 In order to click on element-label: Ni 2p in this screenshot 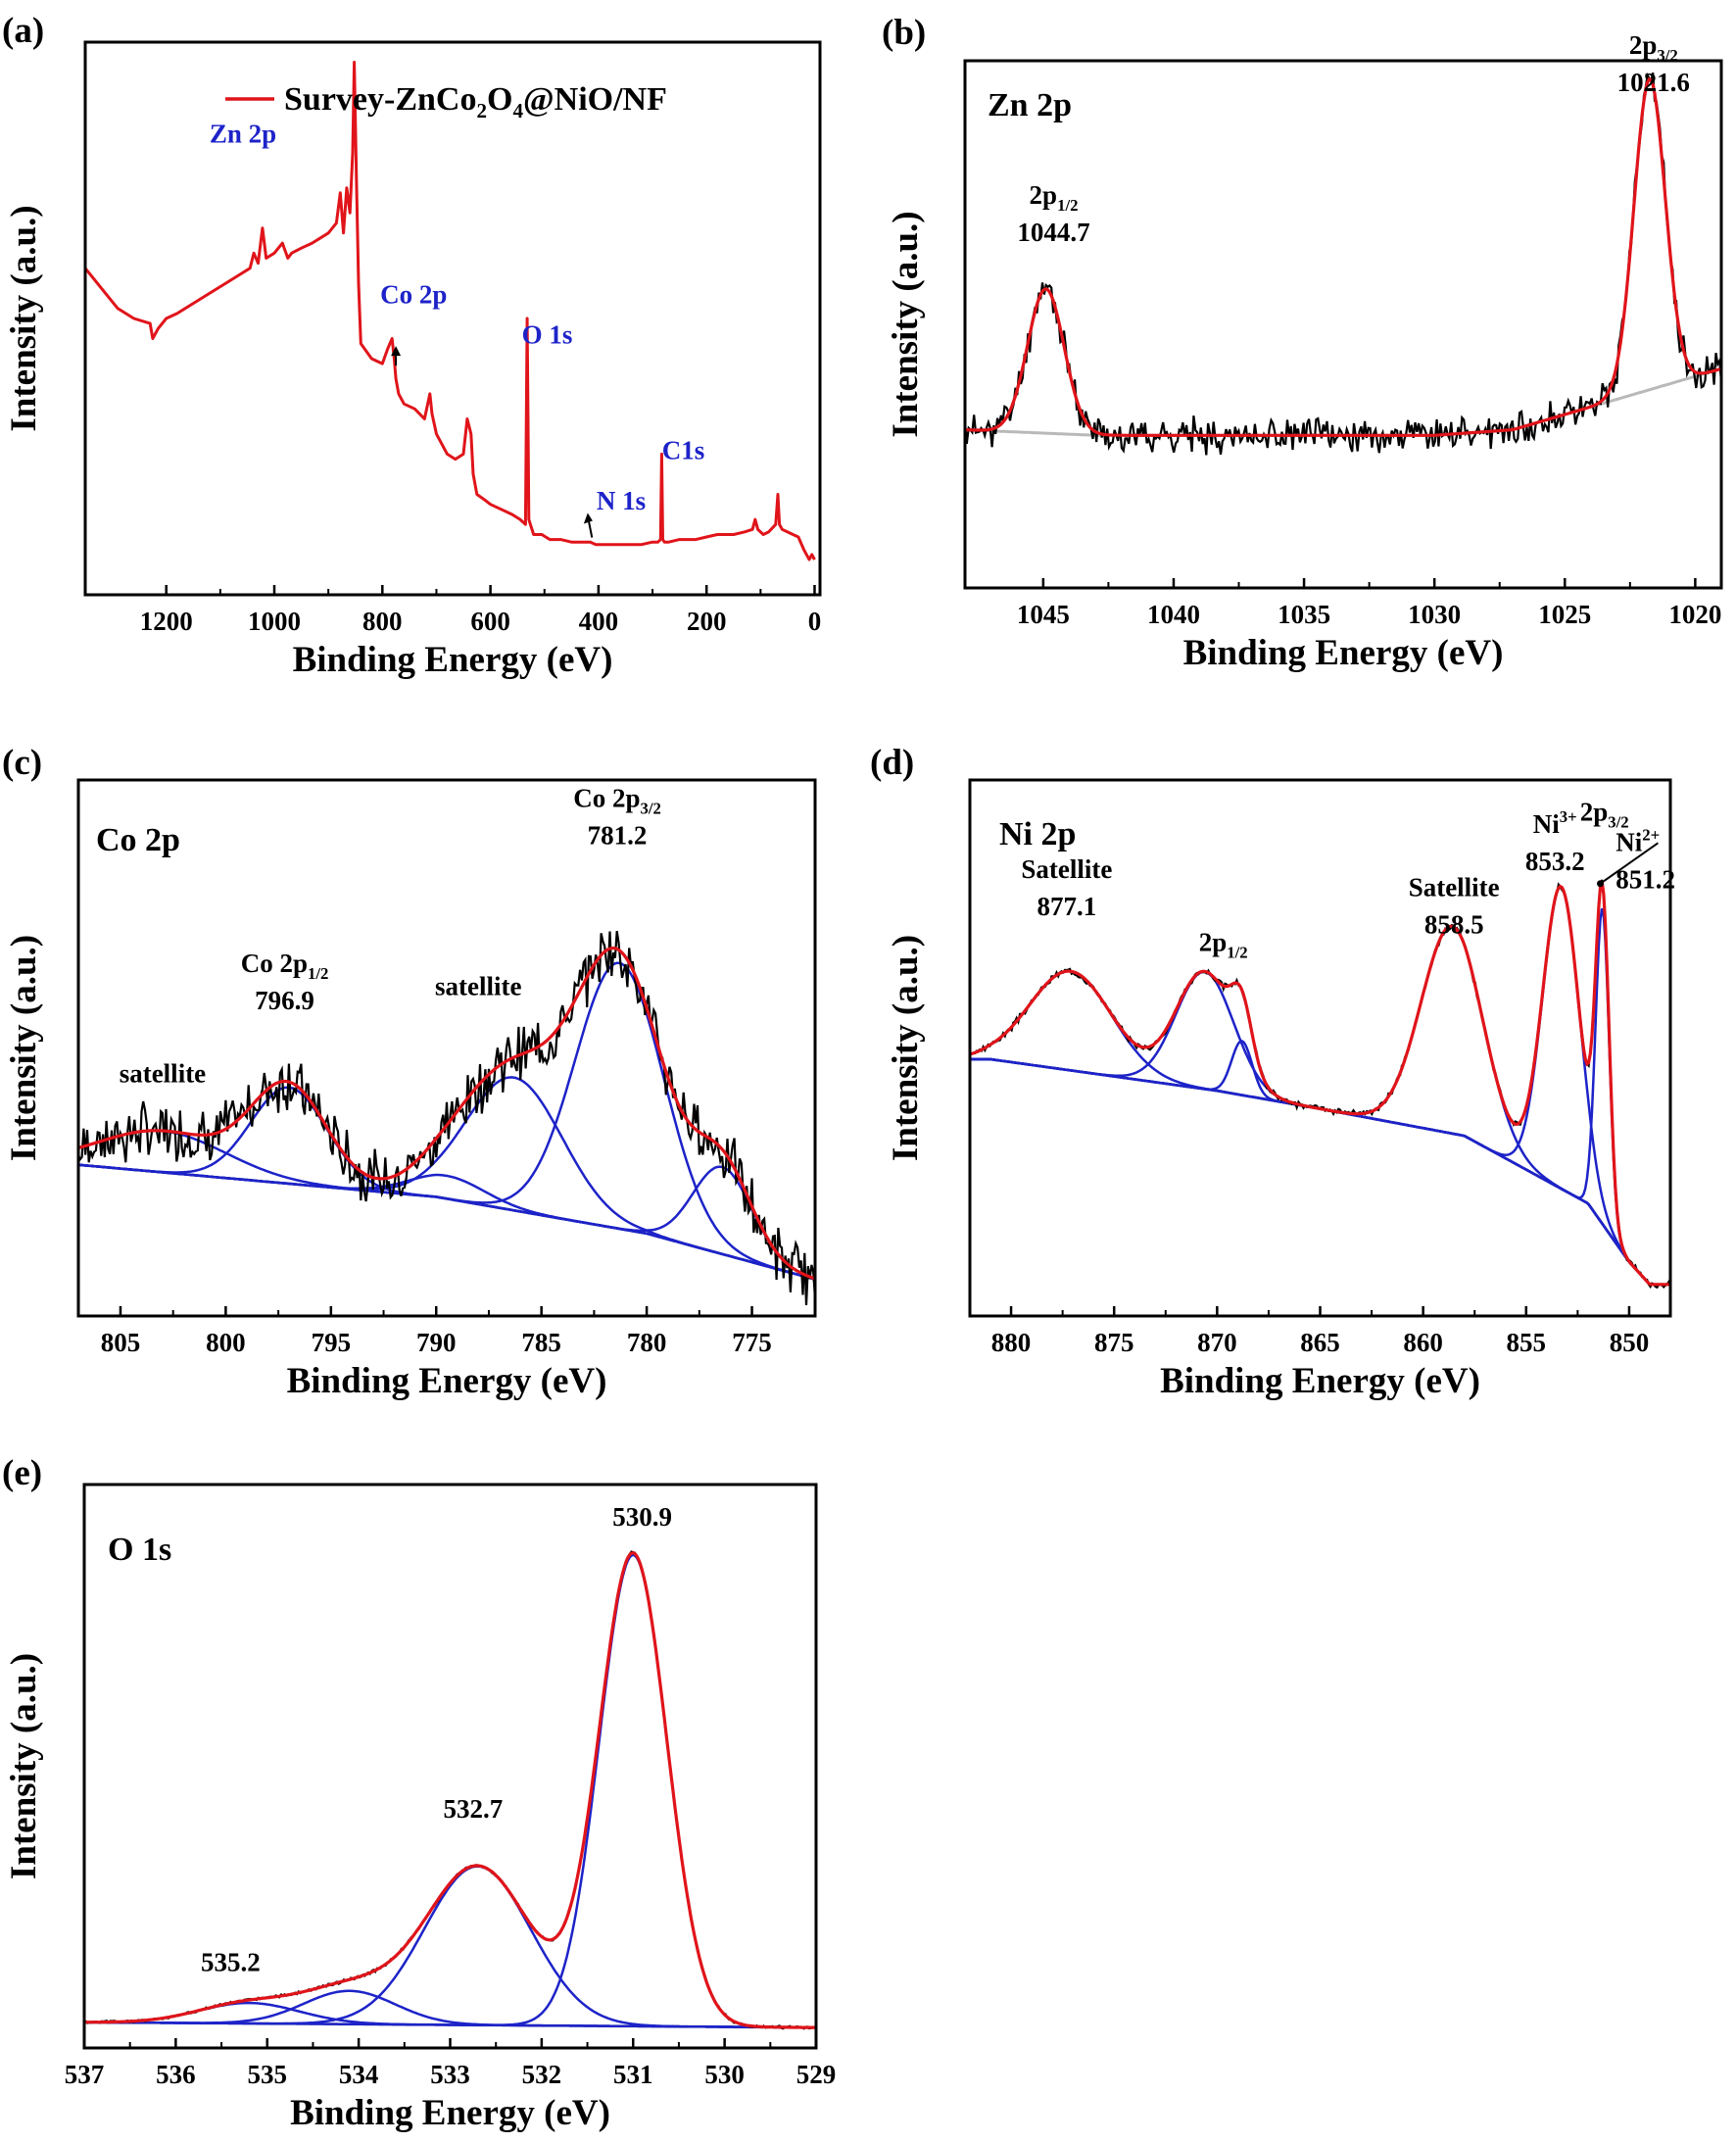, I will do `click(1037, 834)`.